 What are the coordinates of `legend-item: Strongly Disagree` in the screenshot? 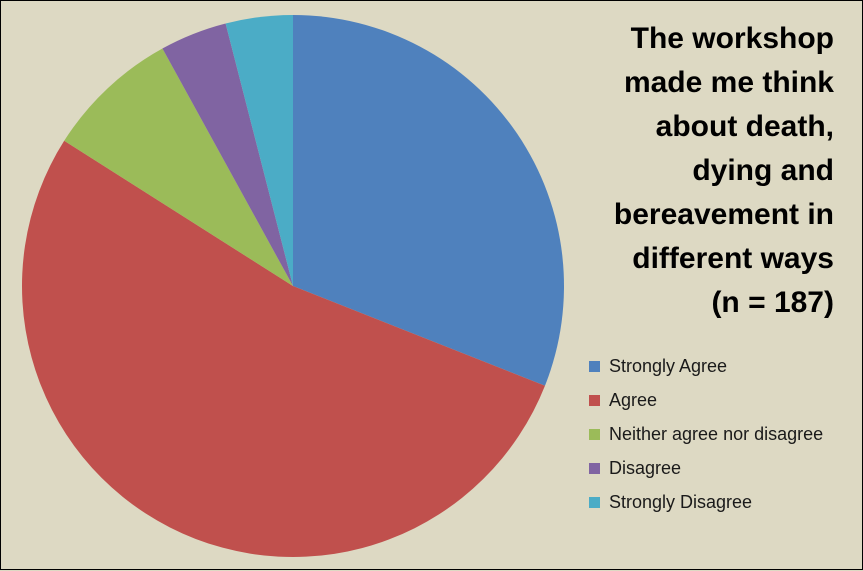 It's located at (706, 502).